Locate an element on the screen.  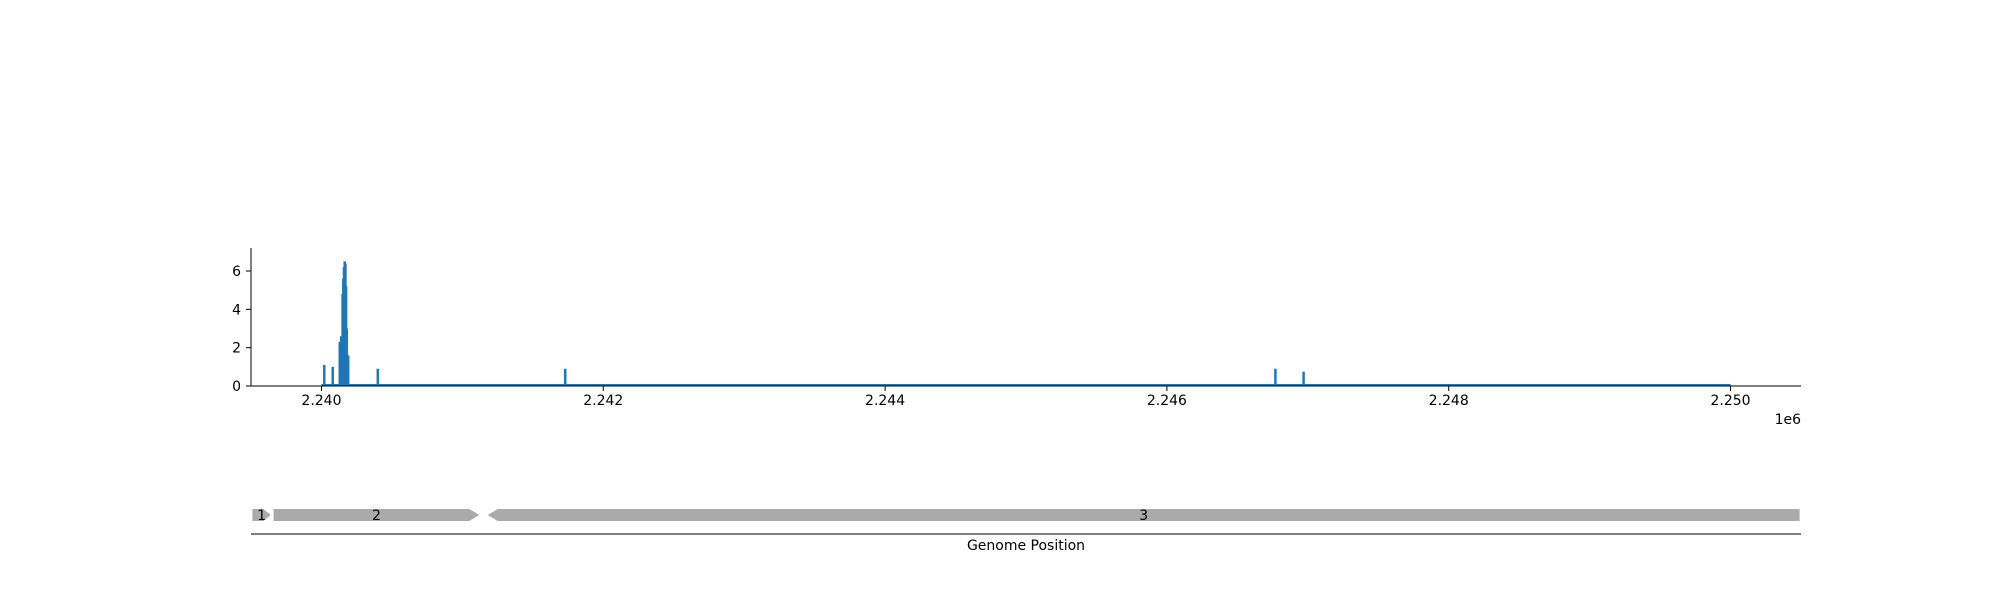
gene-features: 1 2 3 is located at coordinates (1026, 516).